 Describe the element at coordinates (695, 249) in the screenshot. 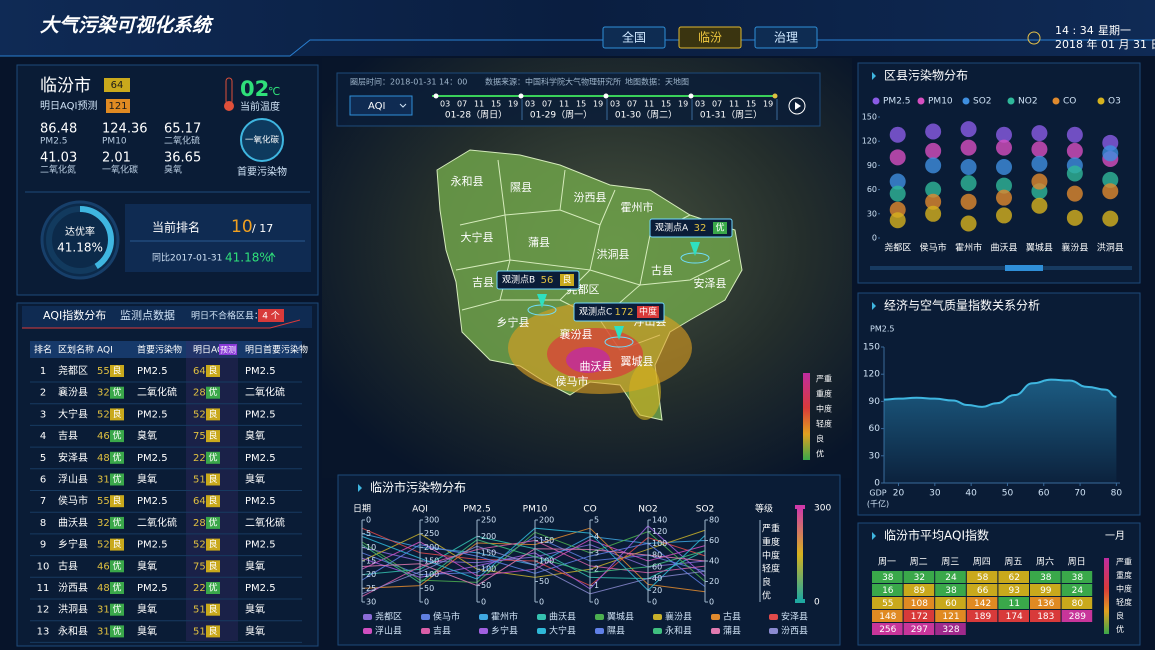

I see `station-pin` at that location.